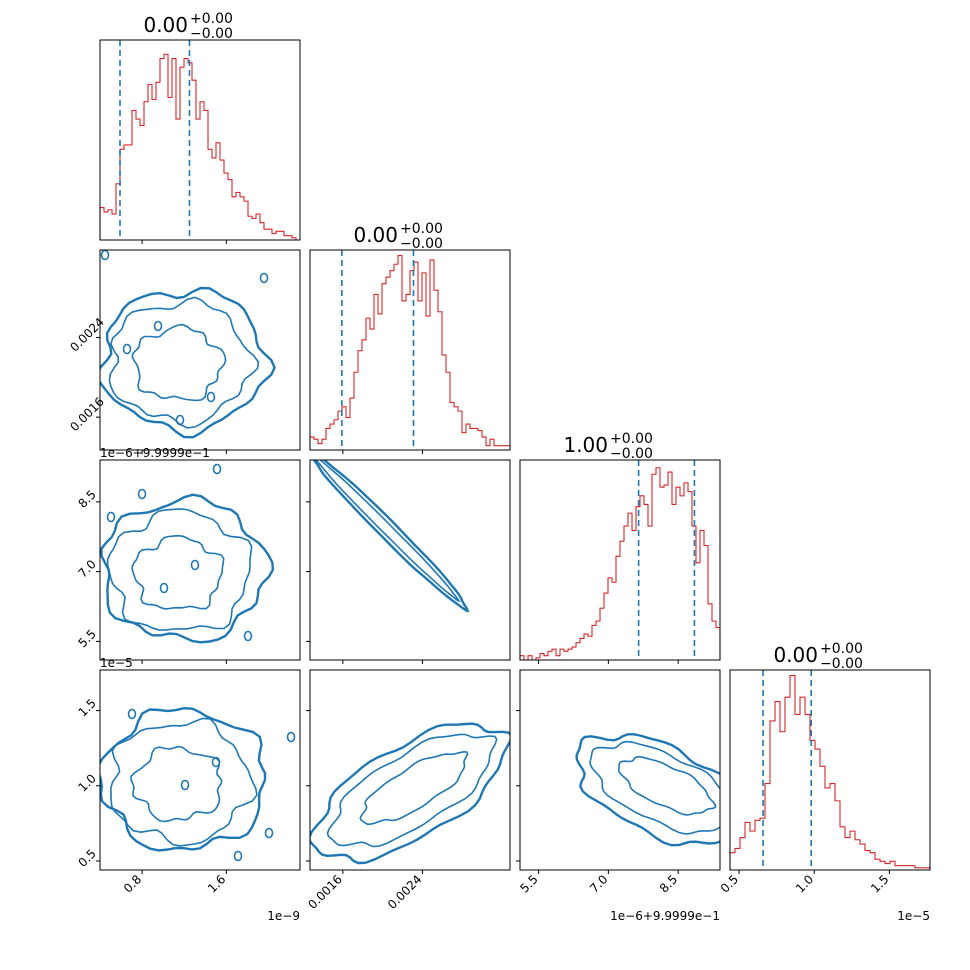 The image size is (970, 970). Describe the element at coordinates (598, 883) in the screenshot. I see `x-tick-label: 7.0` at that location.